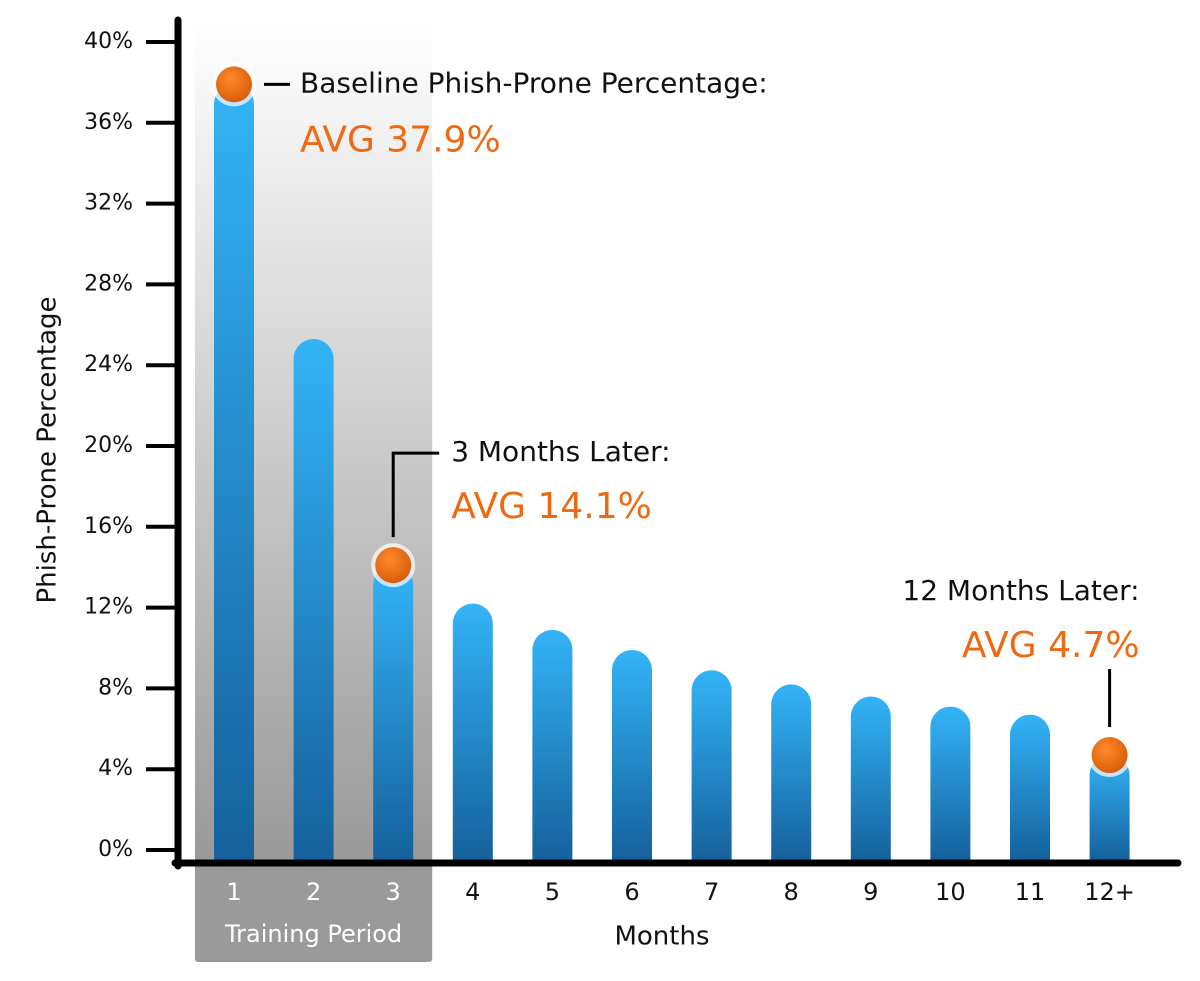  Describe the element at coordinates (108, 122) in the screenshot. I see `y-tick-label: 36%` at that location.